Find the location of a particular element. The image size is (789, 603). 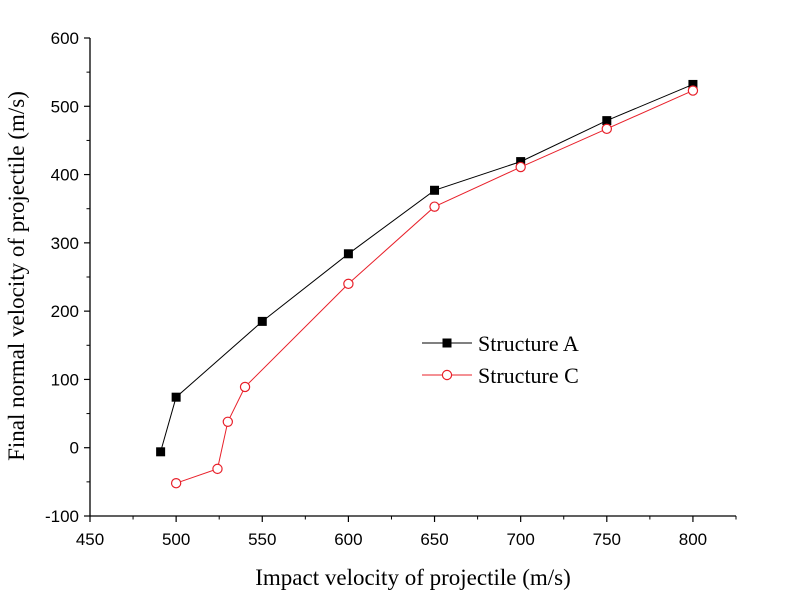

legend-item: Structure A is located at coordinates (500, 343).